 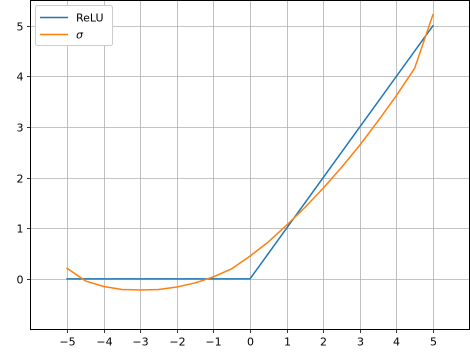 What do you see at coordinates (433, 342) in the screenshot?
I see `x-tick-label: 5` at bounding box center [433, 342].